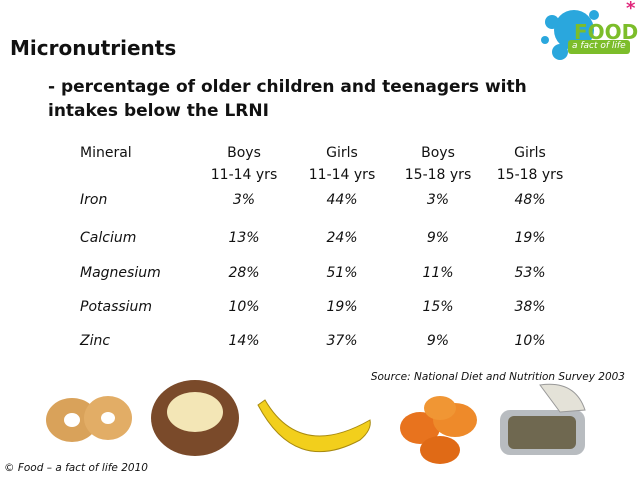  Describe the element at coordinates (120, 273) in the screenshot. I see `row-label: Magnesium` at that location.